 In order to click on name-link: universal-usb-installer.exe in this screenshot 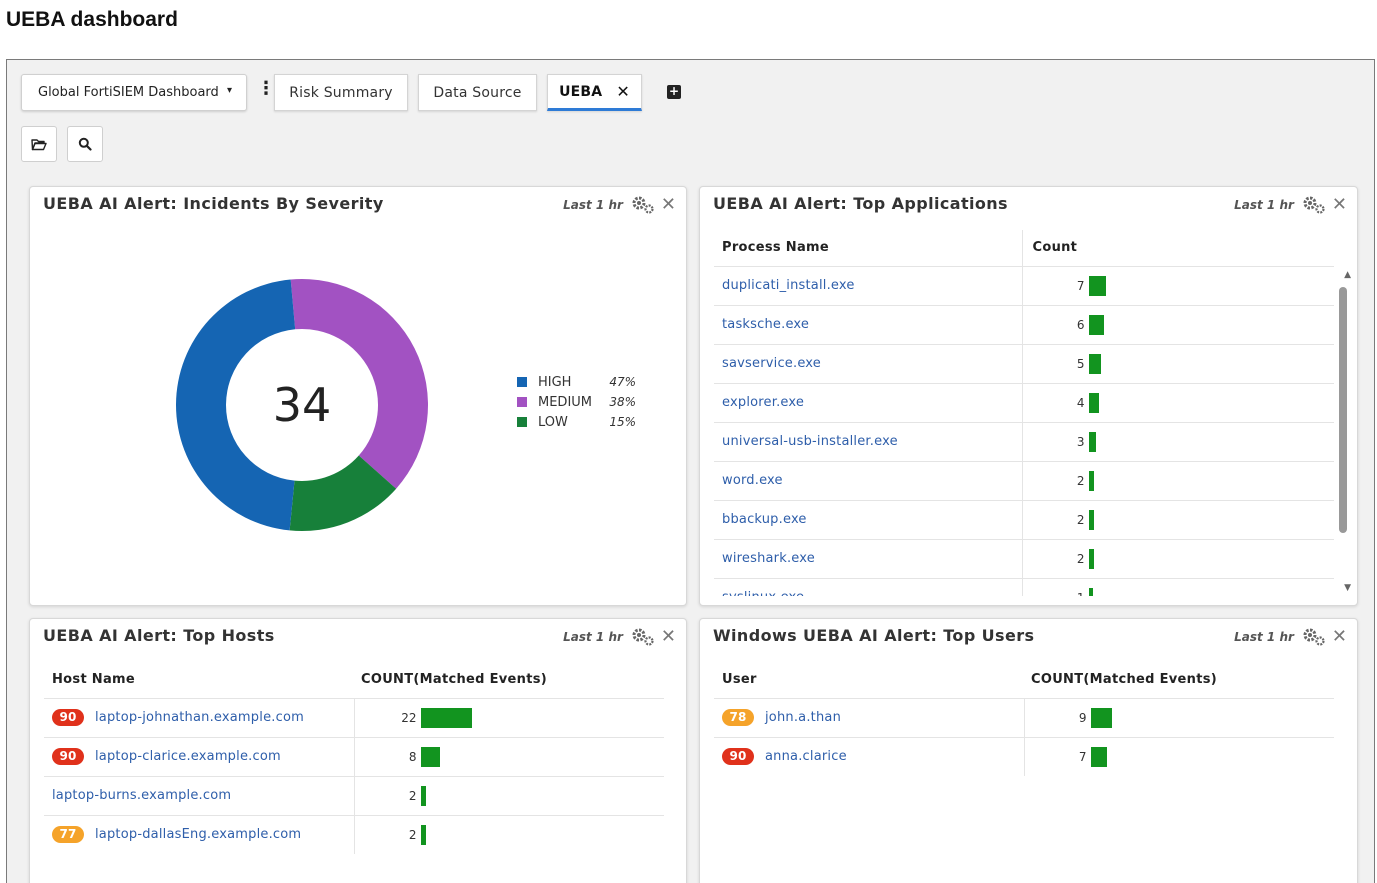, I will do `click(810, 441)`.